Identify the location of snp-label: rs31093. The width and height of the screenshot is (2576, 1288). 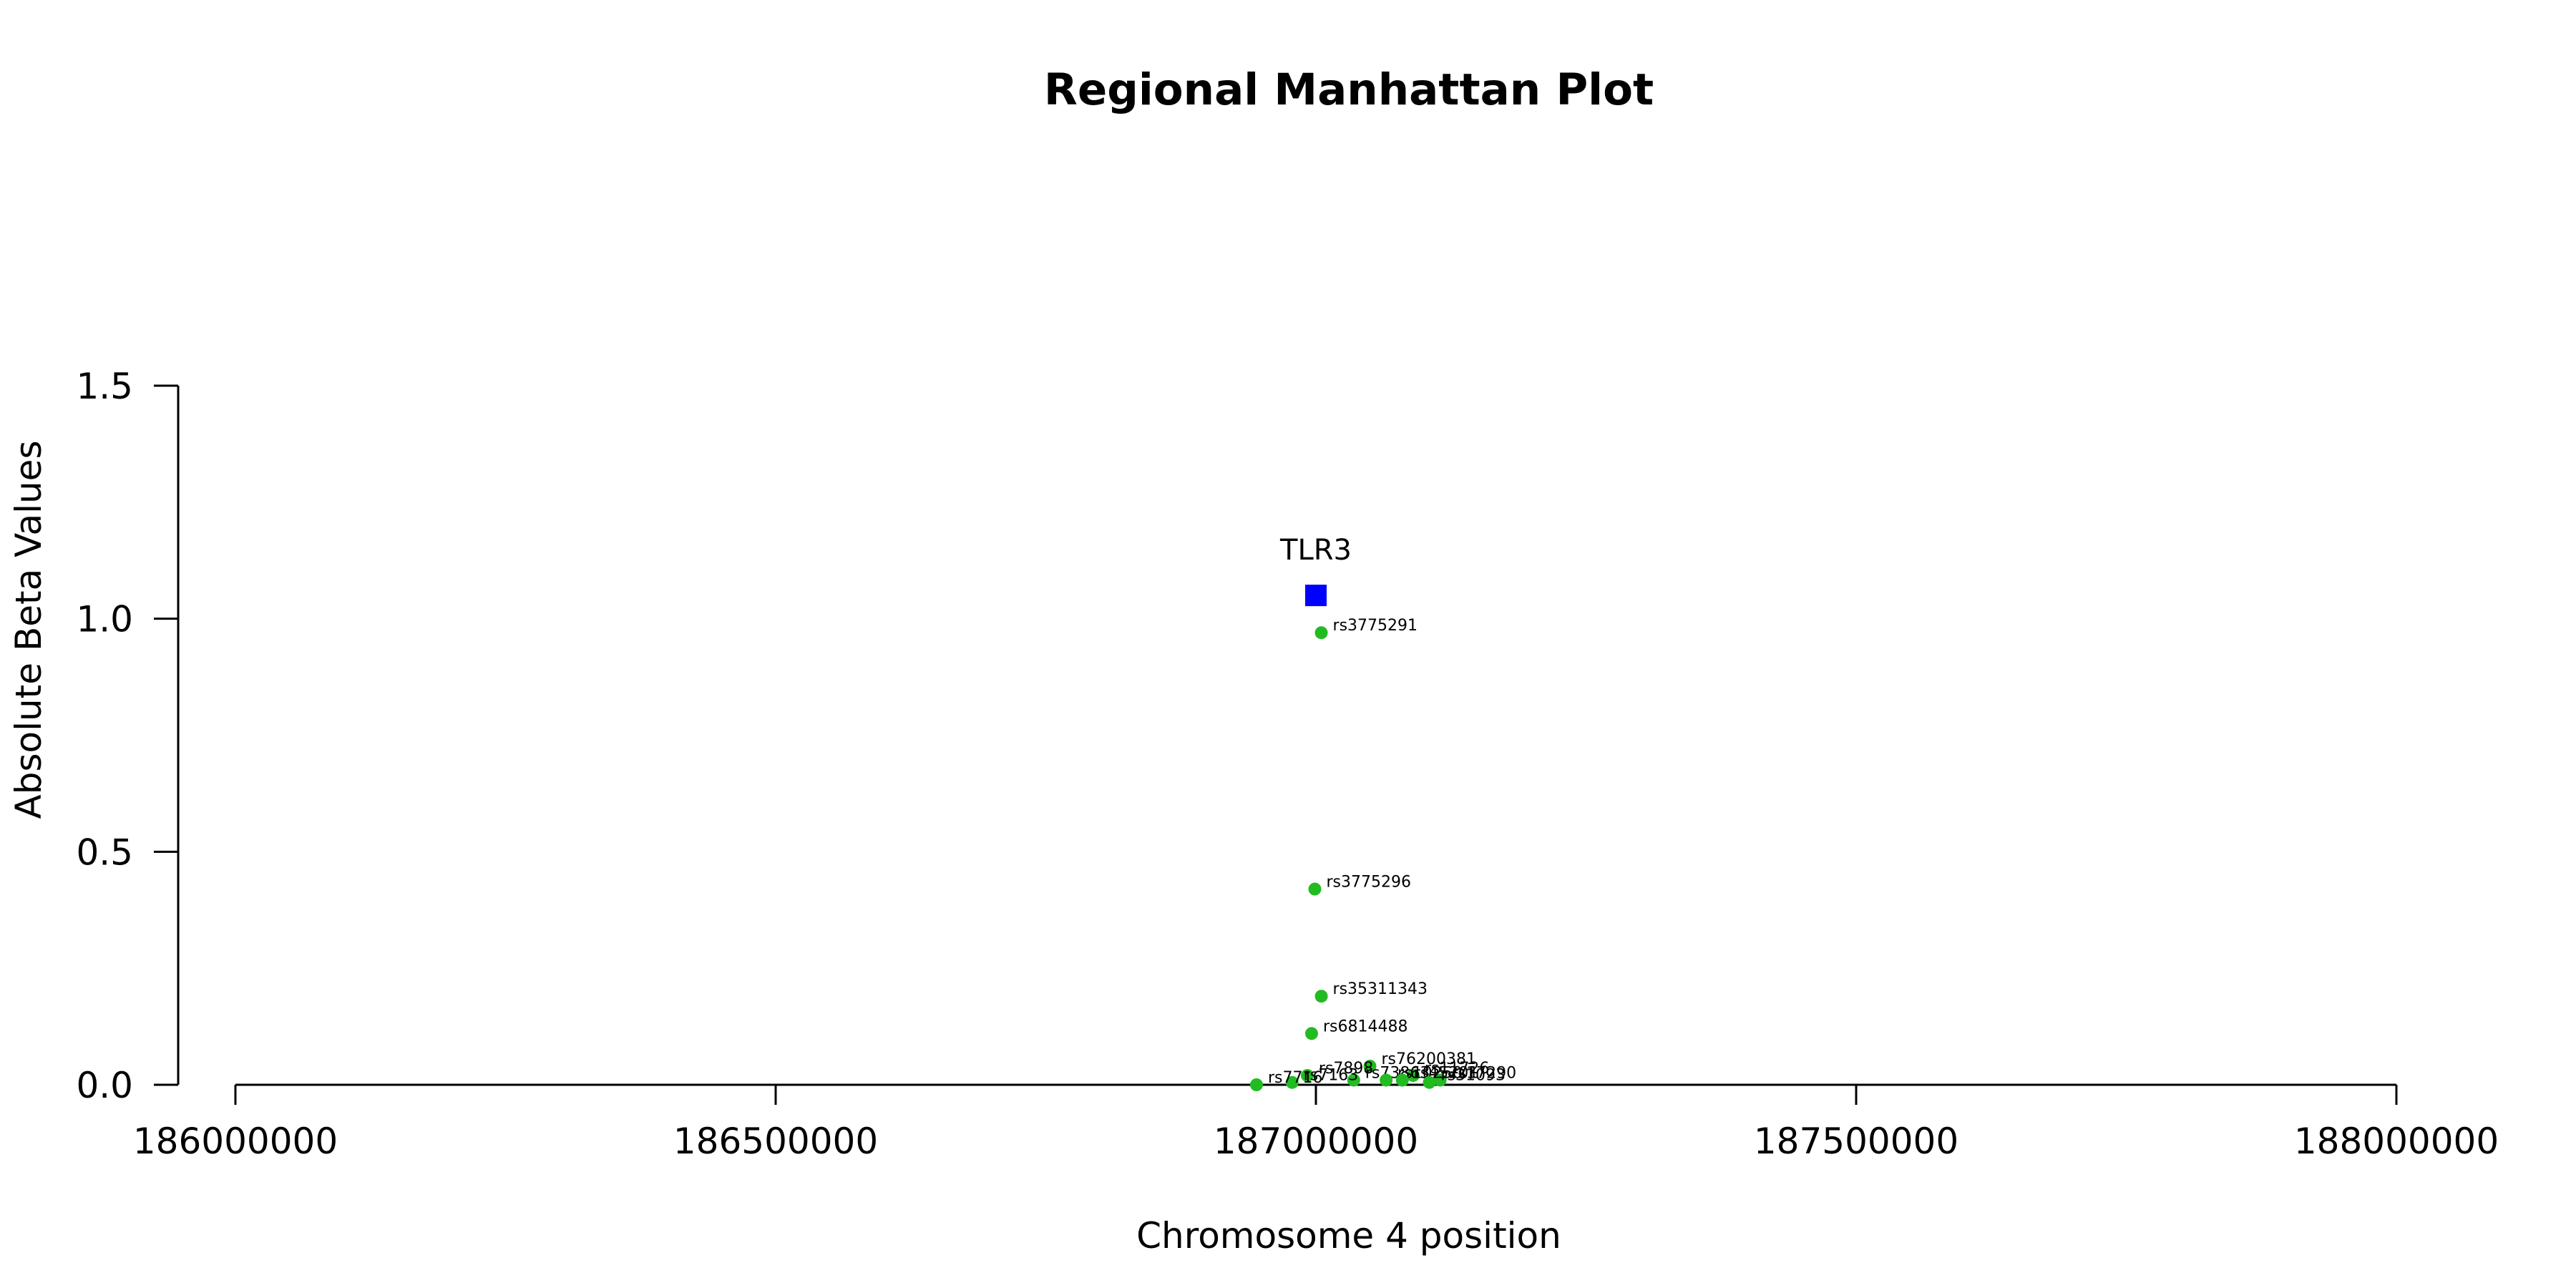
(1473, 1076).